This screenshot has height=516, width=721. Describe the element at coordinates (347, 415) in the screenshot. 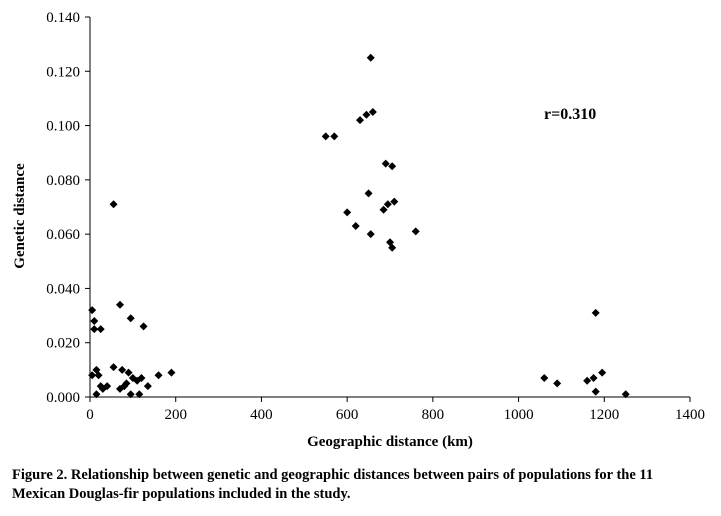

I see `x-tick-label: 600` at that location.